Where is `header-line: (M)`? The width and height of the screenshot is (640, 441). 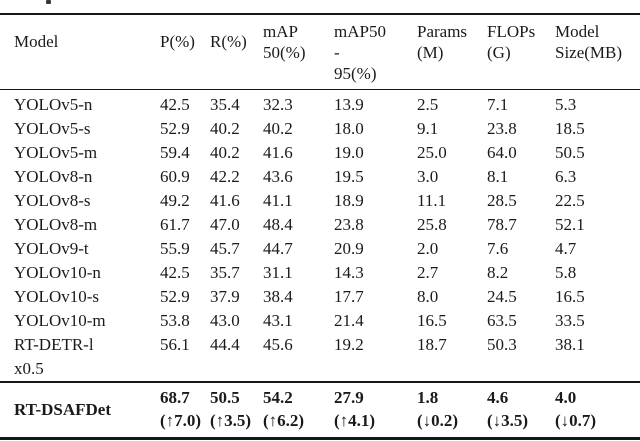
header-line: (M) is located at coordinates (430, 52).